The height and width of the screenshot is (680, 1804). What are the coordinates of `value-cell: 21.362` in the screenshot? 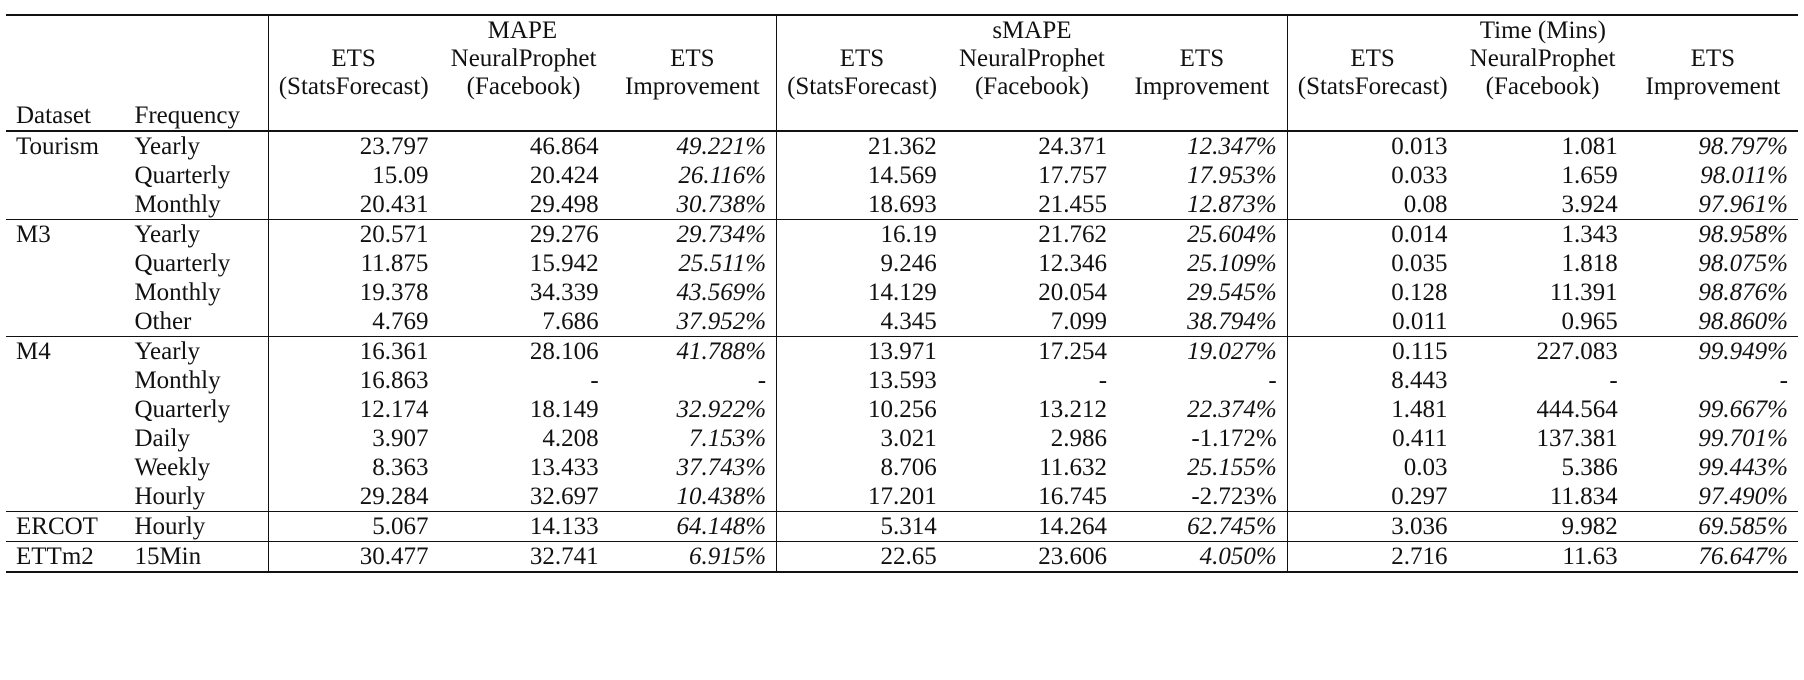 It's located at (902, 146).